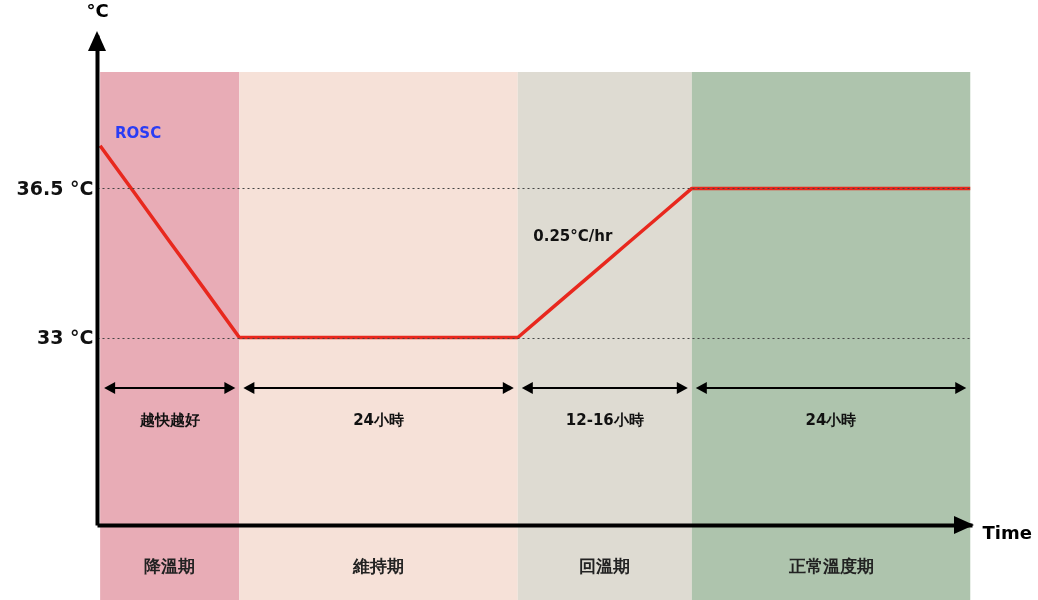 Image resolution: width=1038 pixels, height=600 pixels. I want to click on text: 降溫期, so click(170, 566).